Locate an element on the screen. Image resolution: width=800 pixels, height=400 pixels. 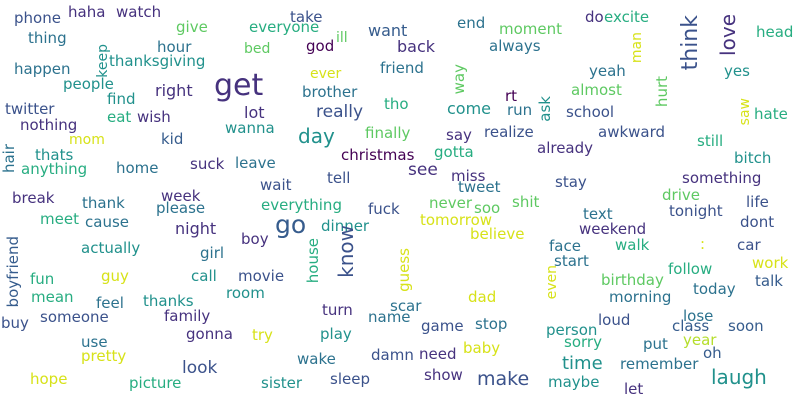
word-eat: eat is located at coordinates (119, 117).